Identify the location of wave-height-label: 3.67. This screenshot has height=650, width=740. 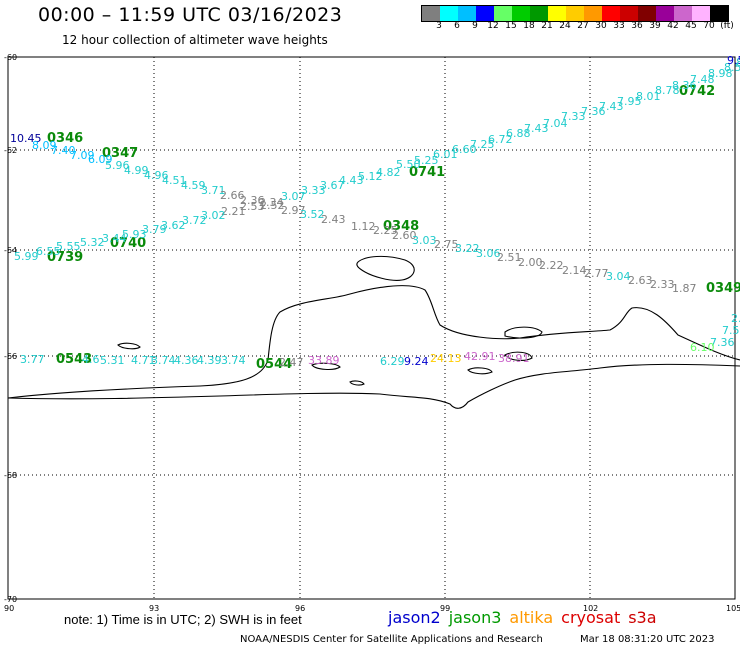
(332, 185).